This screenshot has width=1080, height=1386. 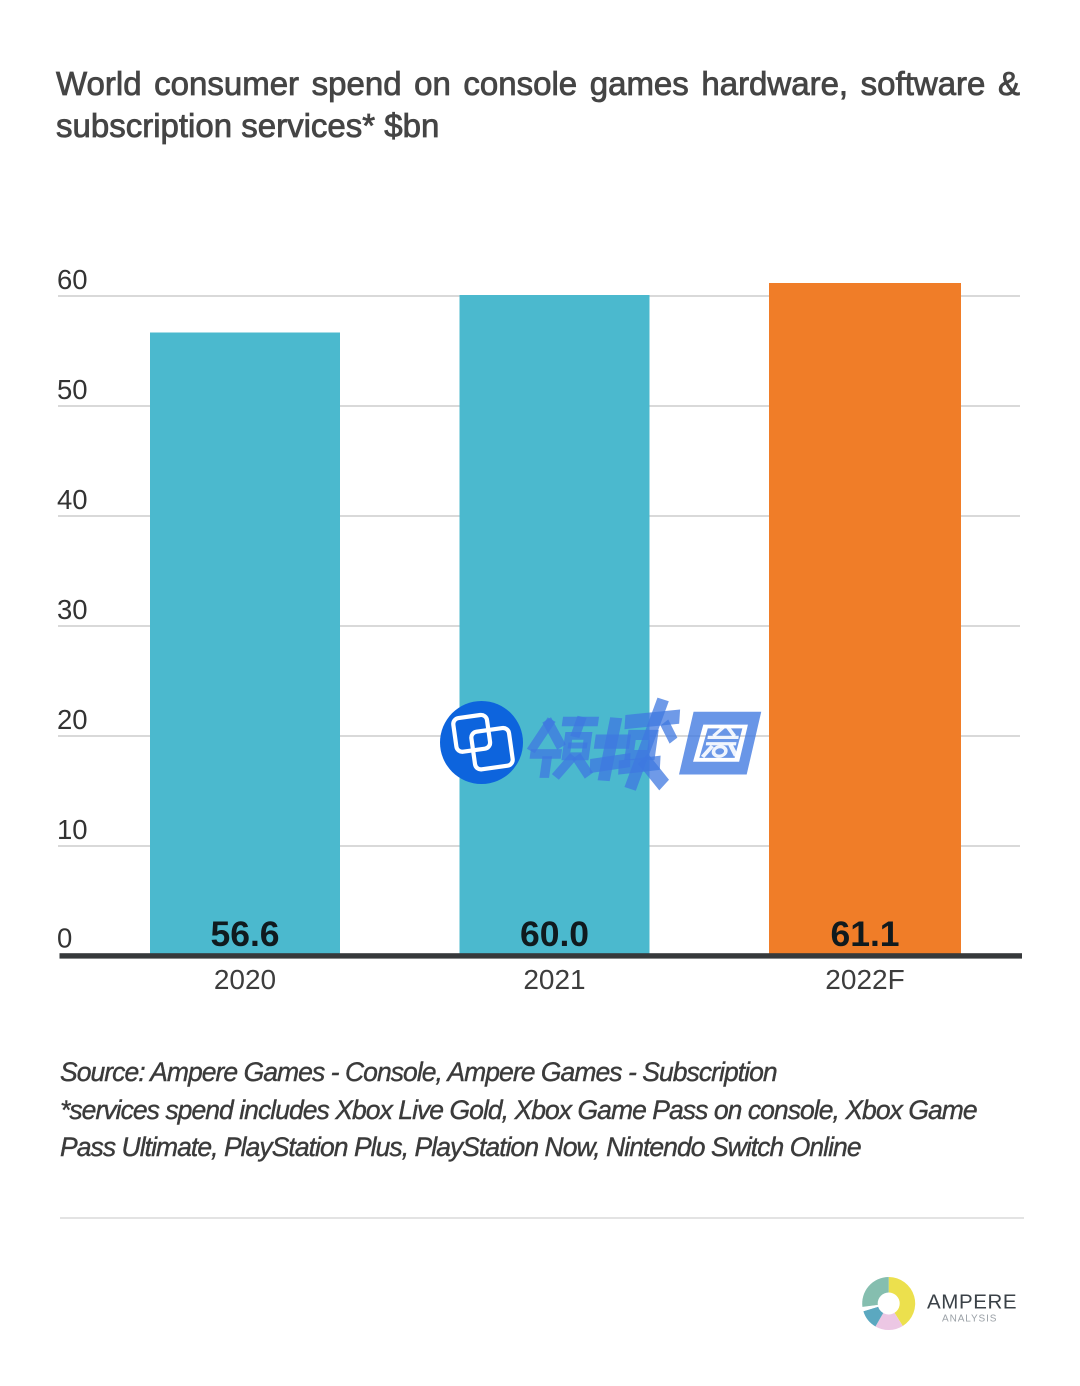 I want to click on svg-text: 50, so click(x=72, y=389).